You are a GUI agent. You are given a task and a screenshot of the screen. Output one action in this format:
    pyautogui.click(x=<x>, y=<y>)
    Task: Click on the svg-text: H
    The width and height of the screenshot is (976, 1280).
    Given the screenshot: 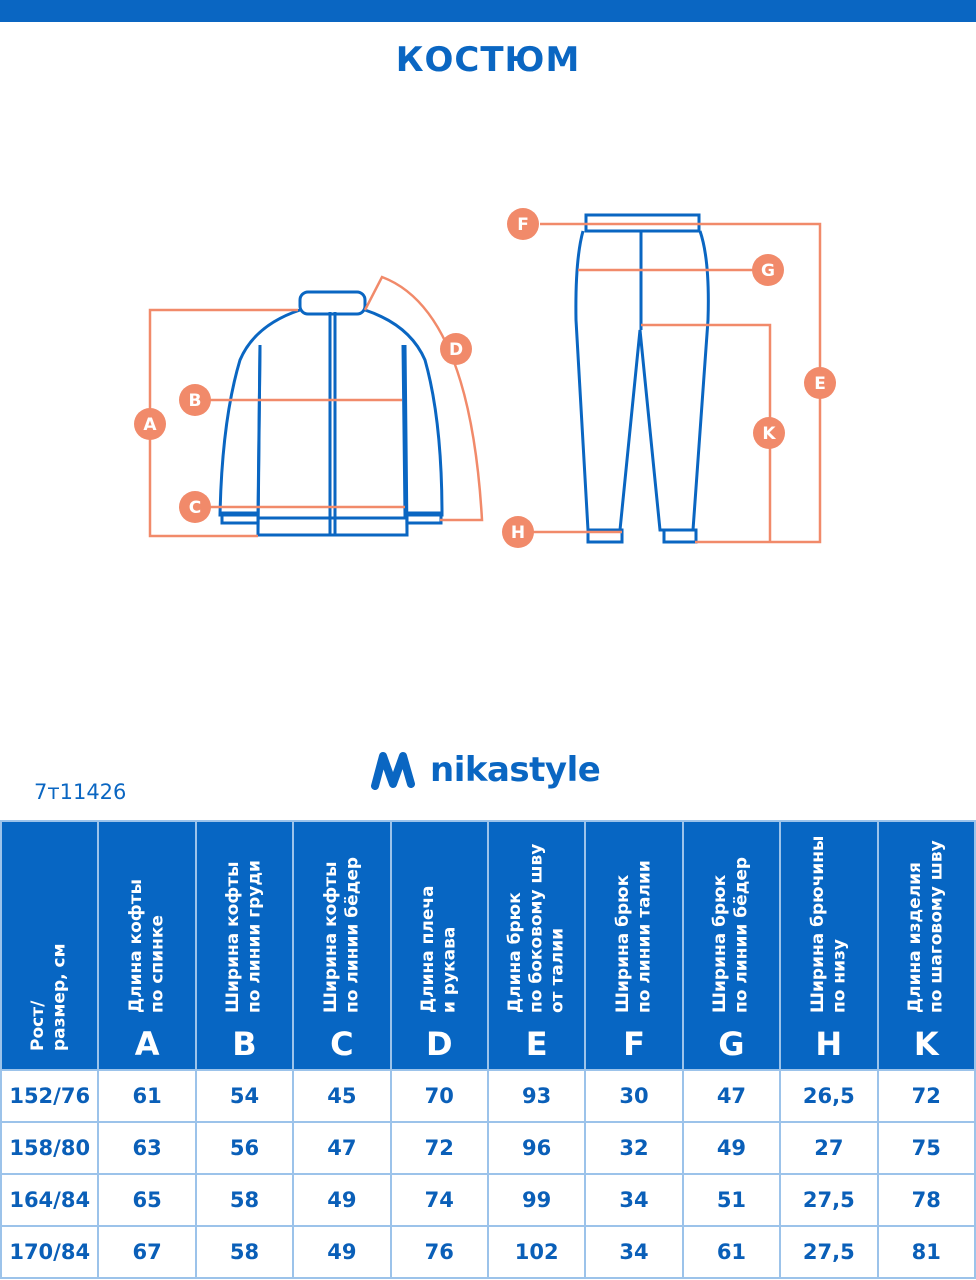 What is the action you would take?
    pyautogui.click(x=518, y=533)
    